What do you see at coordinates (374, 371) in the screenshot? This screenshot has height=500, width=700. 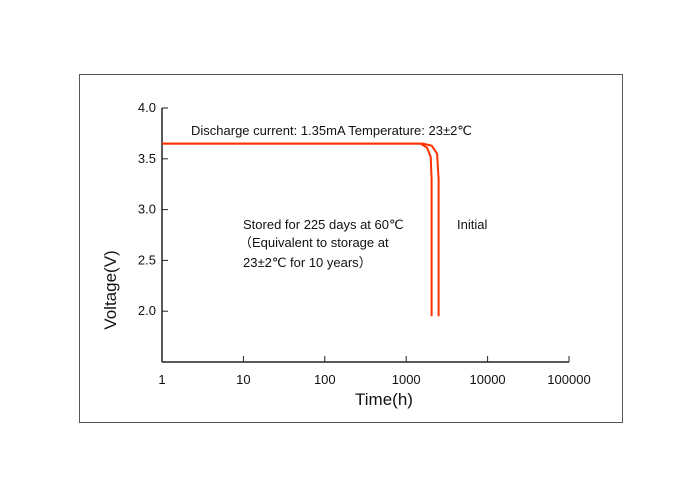 I see `x-axis-ticks: 1 10 100 1000 10000 100000` at bounding box center [374, 371].